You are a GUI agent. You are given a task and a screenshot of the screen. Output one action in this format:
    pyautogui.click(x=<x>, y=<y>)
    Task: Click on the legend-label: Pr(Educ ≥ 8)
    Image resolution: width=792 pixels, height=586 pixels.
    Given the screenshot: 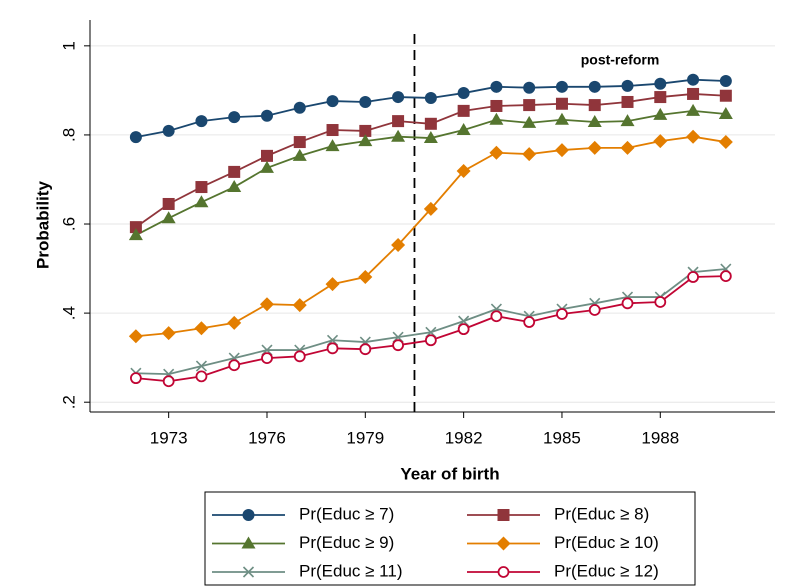 What is the action you would take?
    pyautogui.click(x=601, y=513)
    